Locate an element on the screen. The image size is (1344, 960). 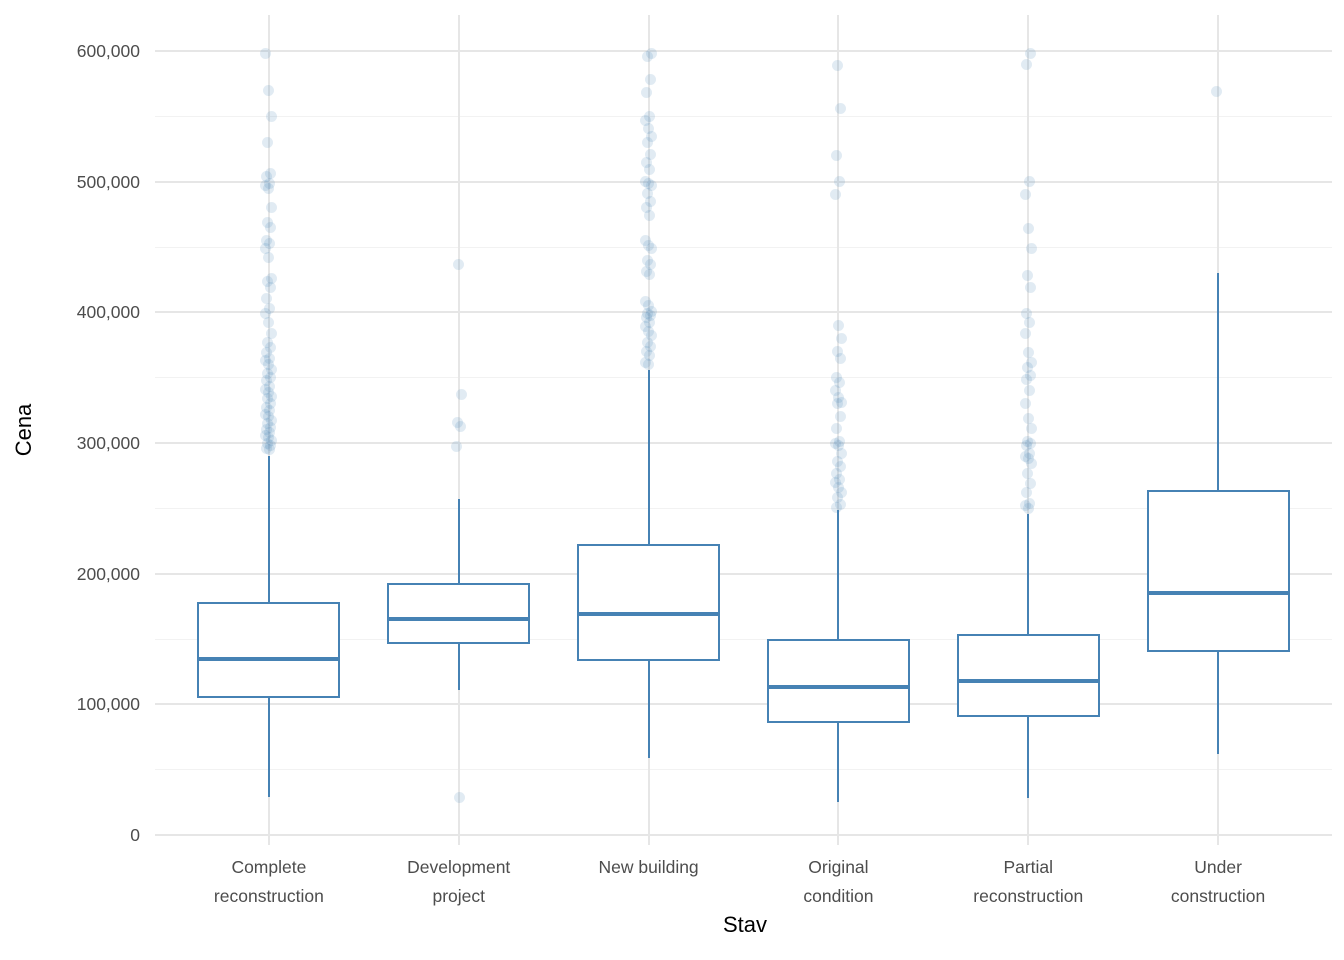
x-tick-label-line: Development is located at coordinates (459, 867).